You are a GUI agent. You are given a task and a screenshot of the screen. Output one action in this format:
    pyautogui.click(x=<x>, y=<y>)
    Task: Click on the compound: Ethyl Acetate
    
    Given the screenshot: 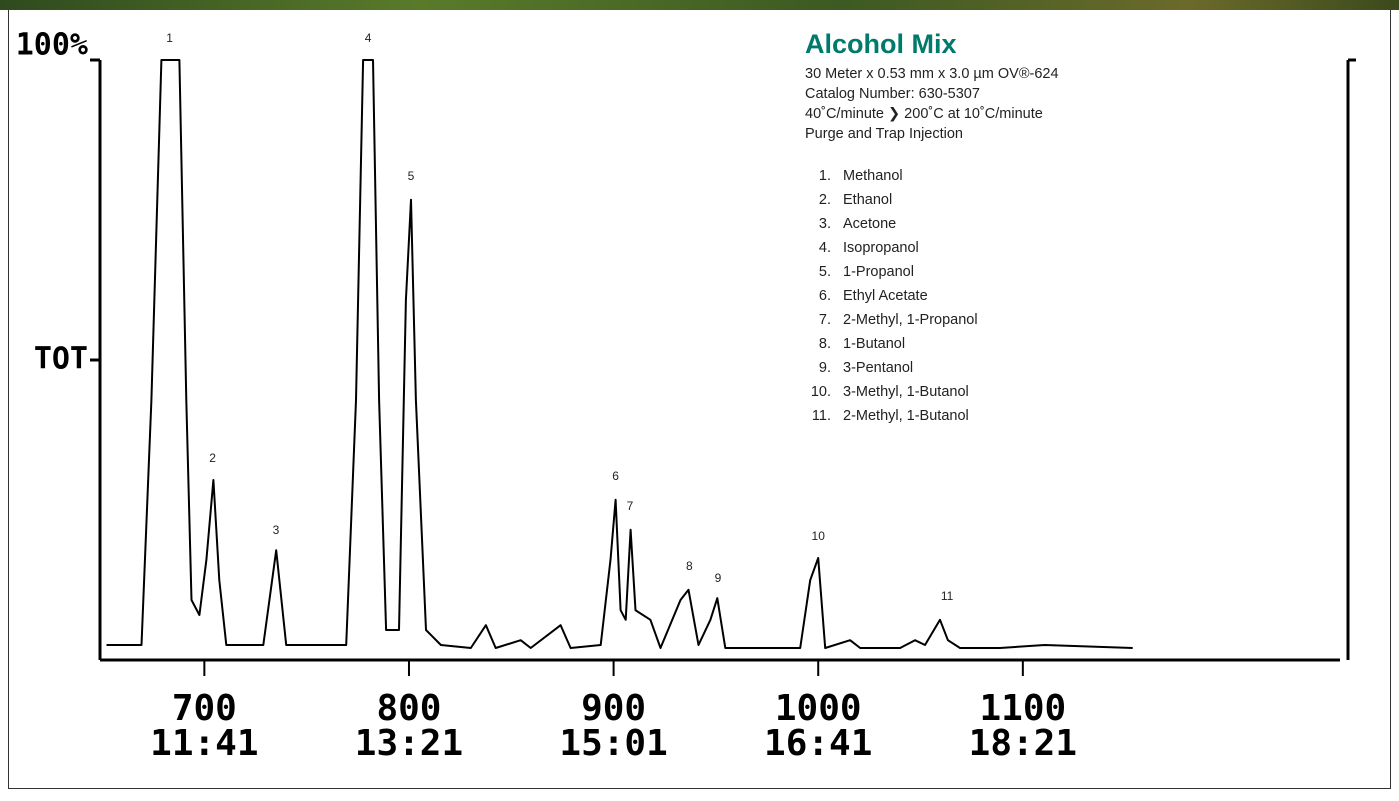 What is the action you would take?
    pyautogui.click(x=947, y=296)
    